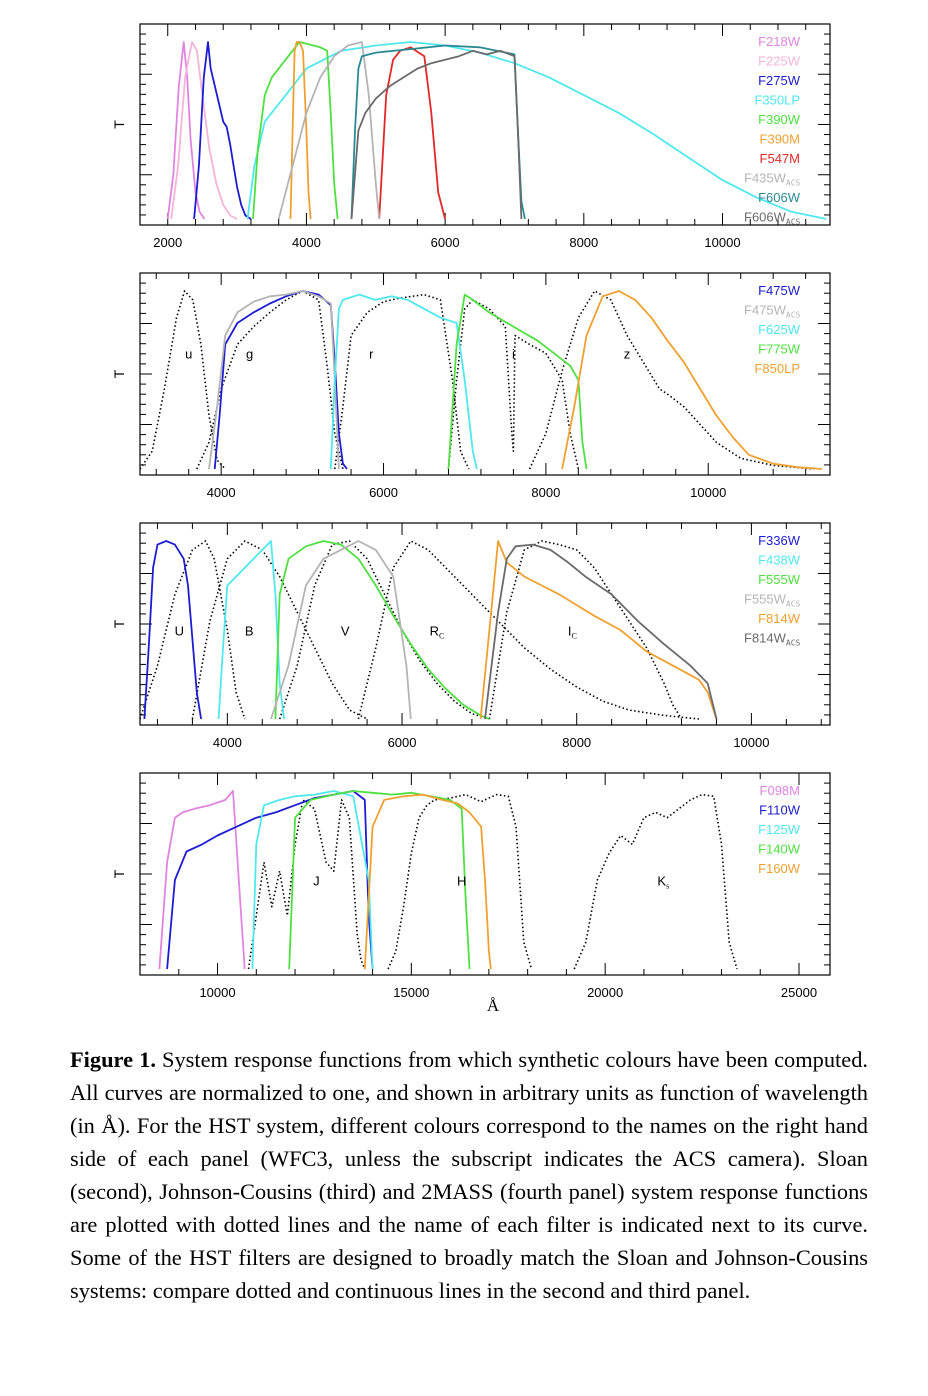 The image size is (928, 1396). I want to click on legend-entry-f160w: F160W, so click(779, 868).